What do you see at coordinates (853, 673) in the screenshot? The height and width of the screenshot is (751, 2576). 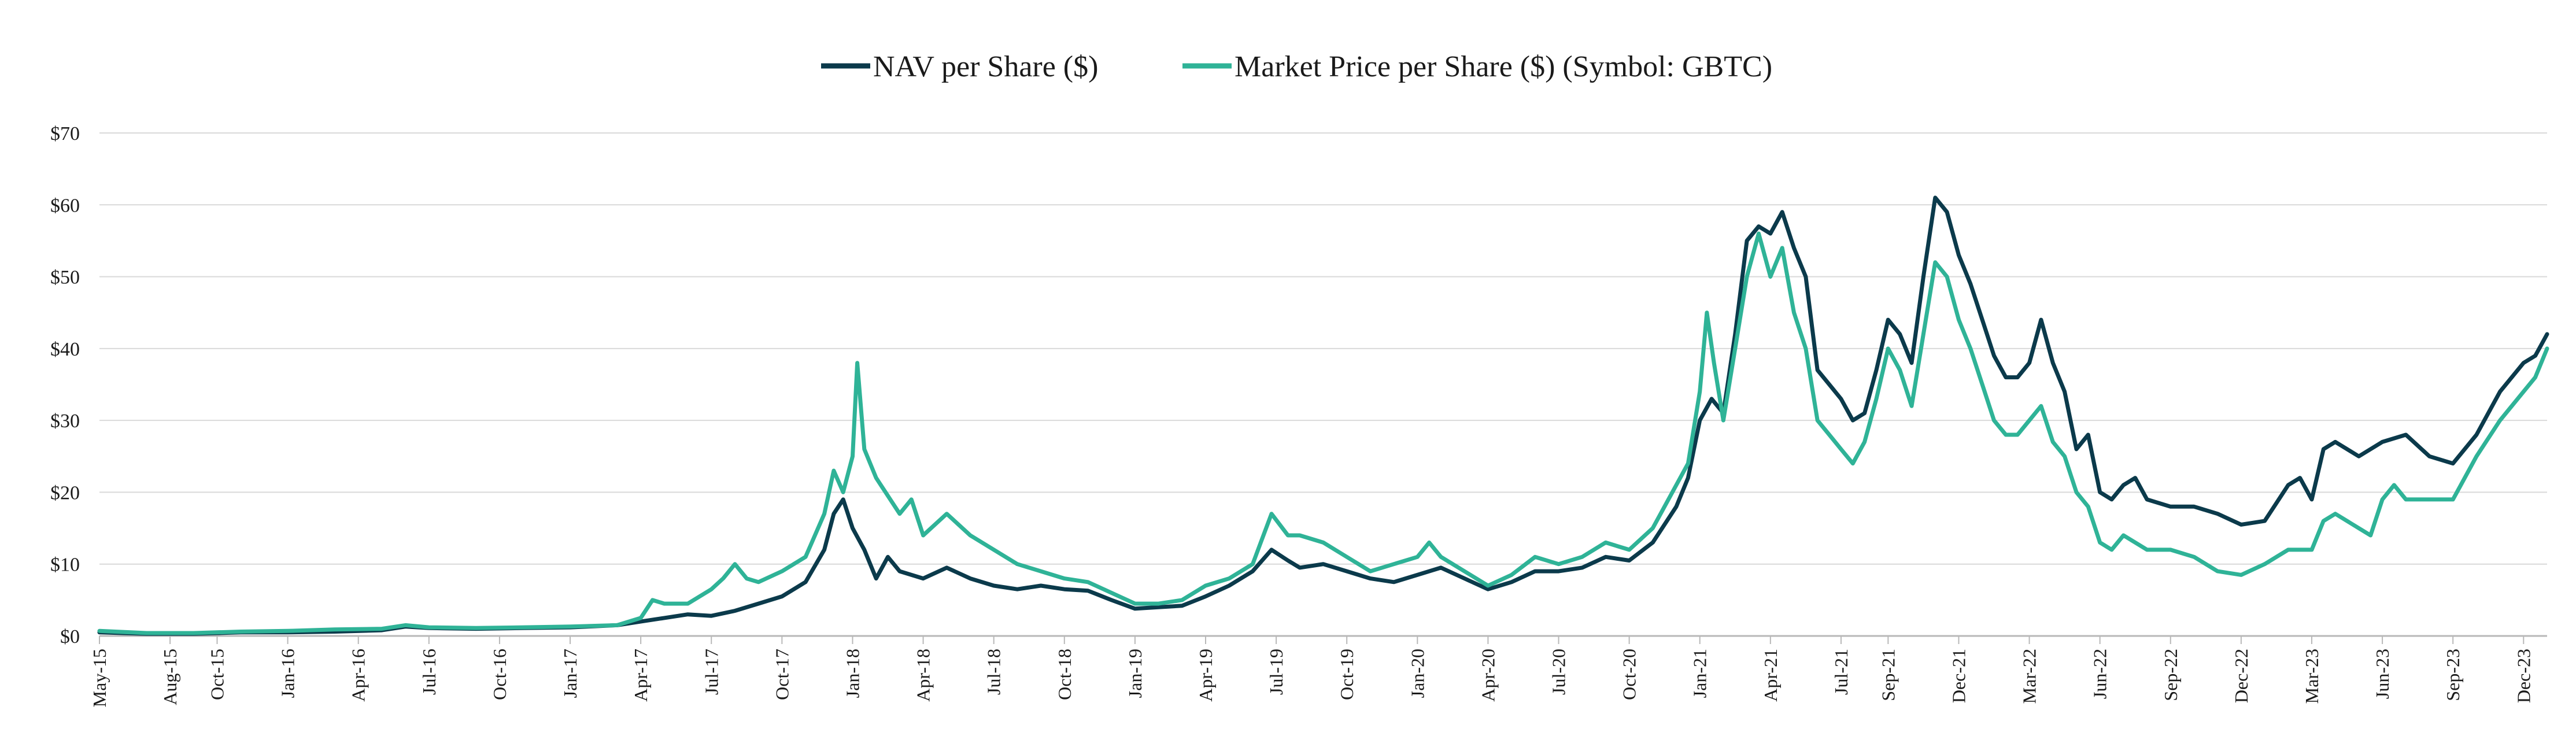 I see `x-tick-label: Jan-18` at bounding box center [853, 673].